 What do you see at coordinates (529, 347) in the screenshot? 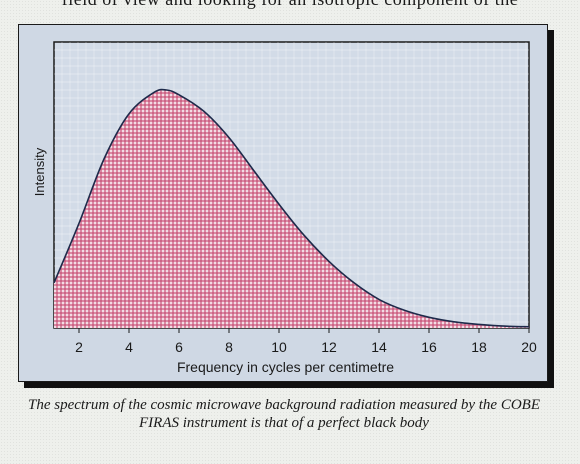
I see `x-tick-label: 20` at bounding box center [529, 347].